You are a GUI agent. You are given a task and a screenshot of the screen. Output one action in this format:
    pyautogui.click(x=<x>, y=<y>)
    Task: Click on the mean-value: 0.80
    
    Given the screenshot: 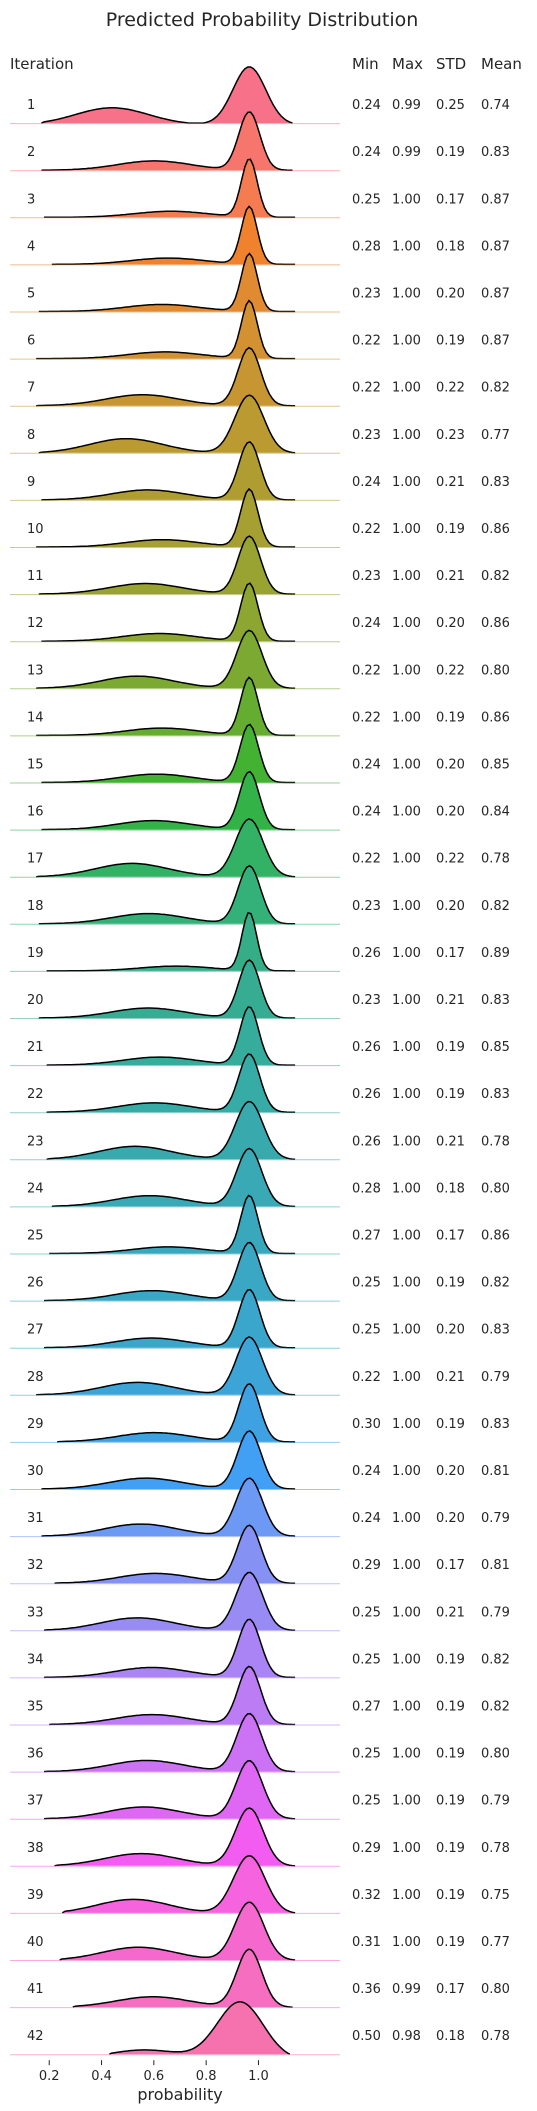 What is the action you would take?
    pyautogui.click(x=495, y=1754)
    